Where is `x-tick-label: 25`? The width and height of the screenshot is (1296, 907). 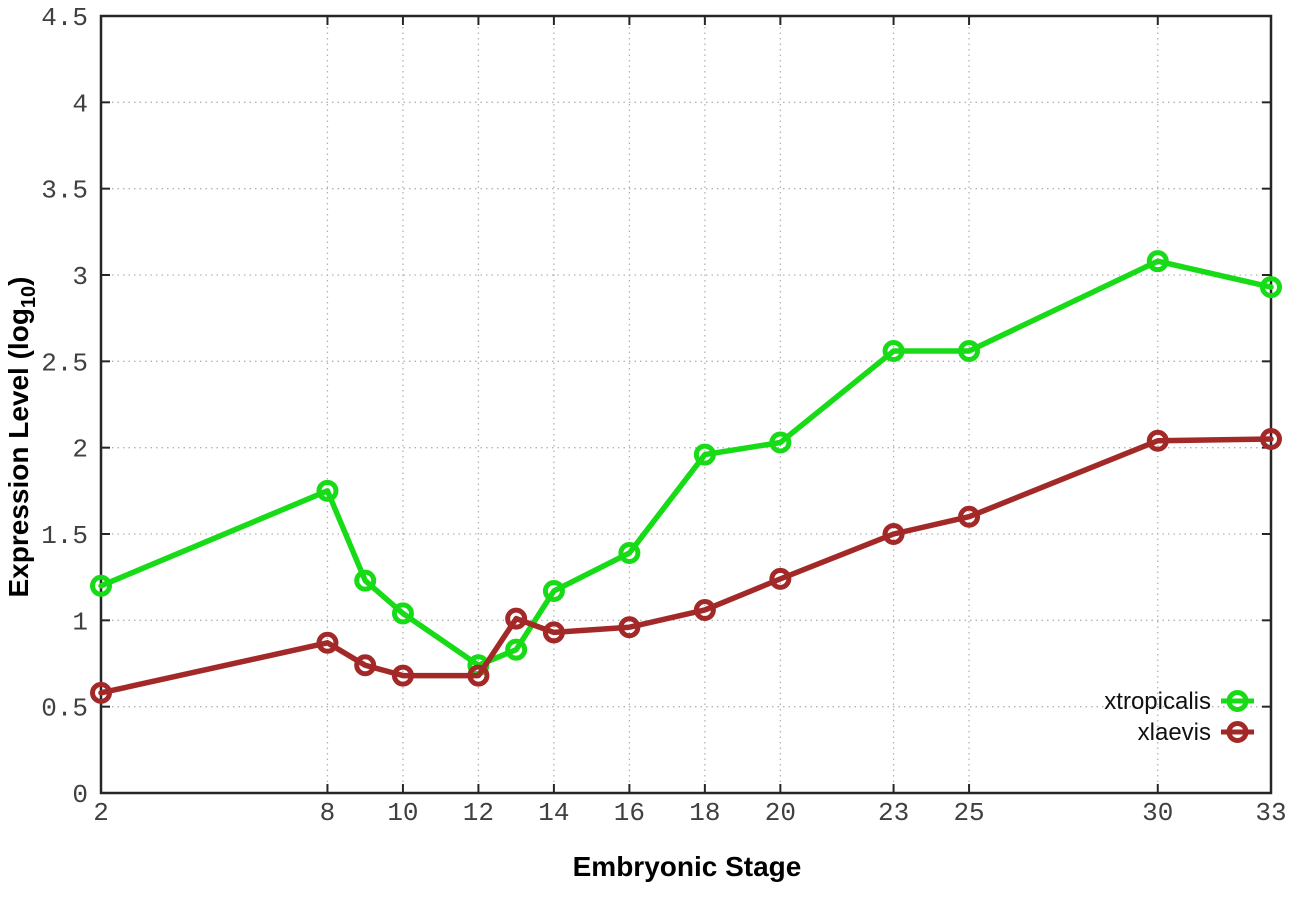 x-tick-label: 25 is located at coordinates (968, 813).